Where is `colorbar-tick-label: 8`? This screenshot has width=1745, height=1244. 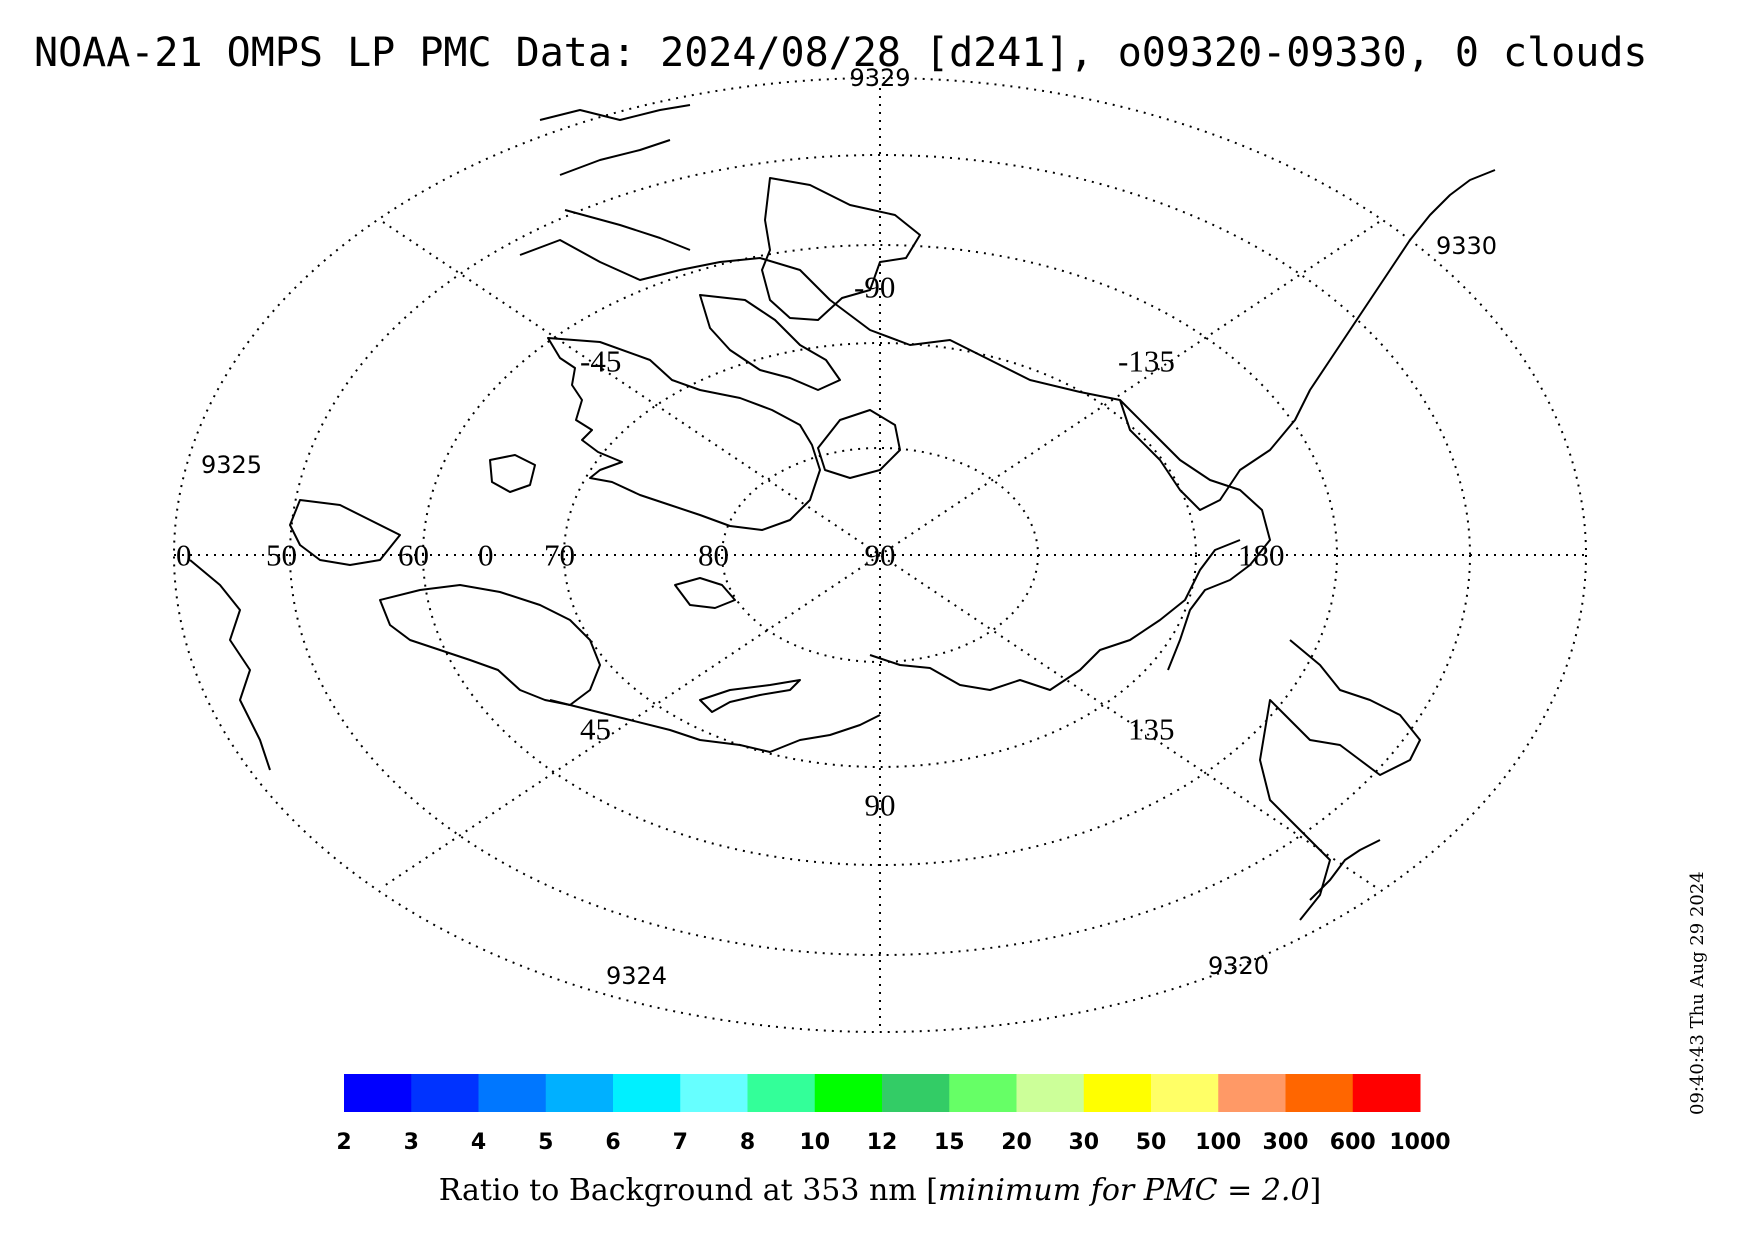
colorbar-tick-label: 8 is located at coordinates (747, 1142).